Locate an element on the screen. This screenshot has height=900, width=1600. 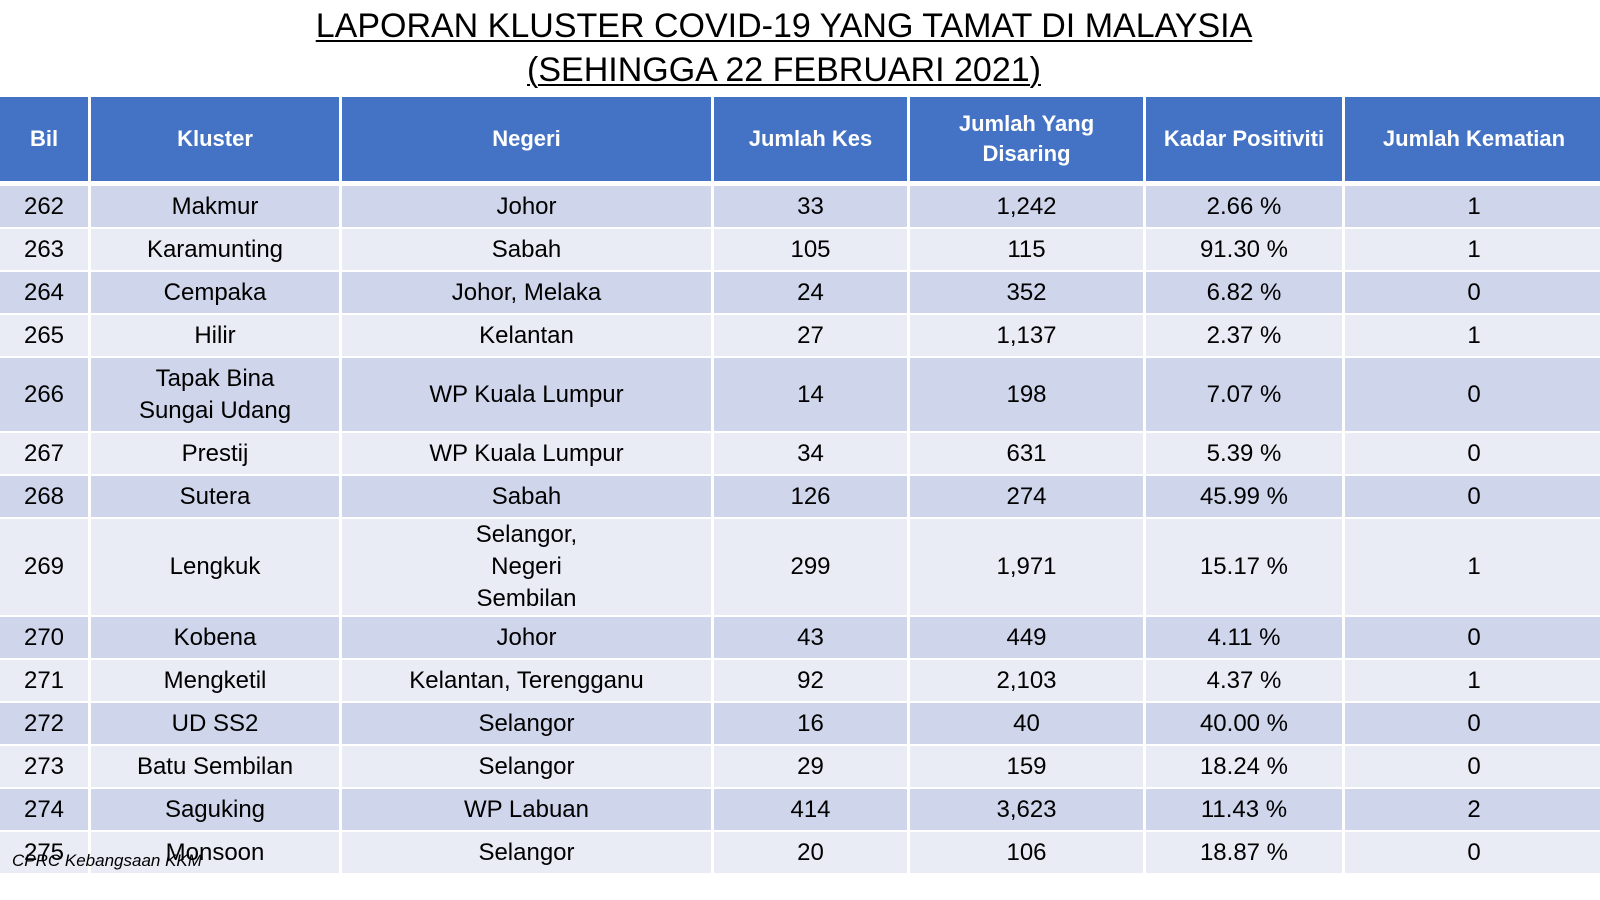
cell-kluster: Saguking is located at coordinates (215, 809).